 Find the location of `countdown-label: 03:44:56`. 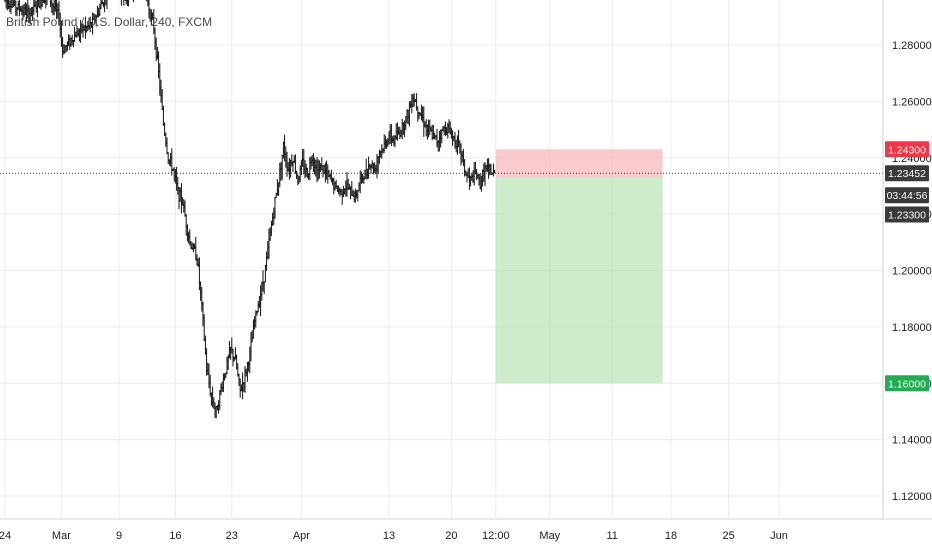

countdown-label: 03:44:56 is located at coordinates (907, 195).